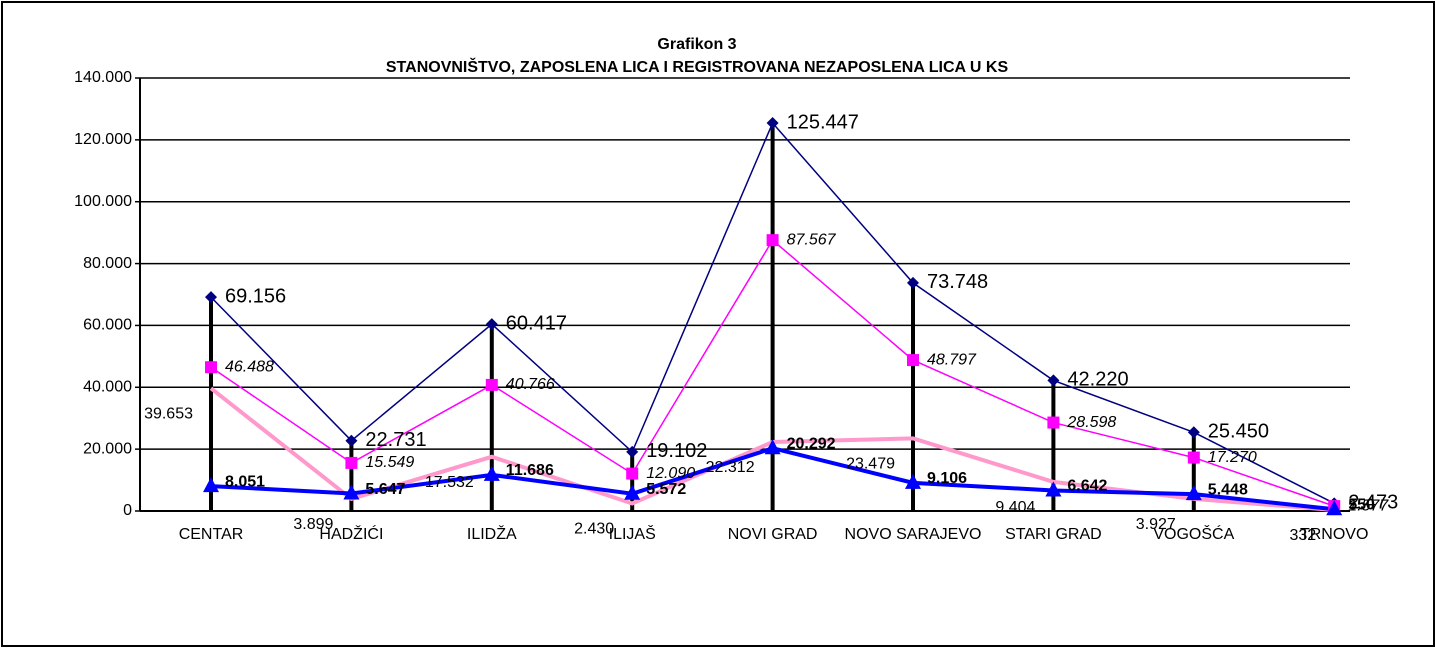 The image size is (1436, 648). I want to click on x-tick-label: VOGOŠĆA, so click(1193, 533).